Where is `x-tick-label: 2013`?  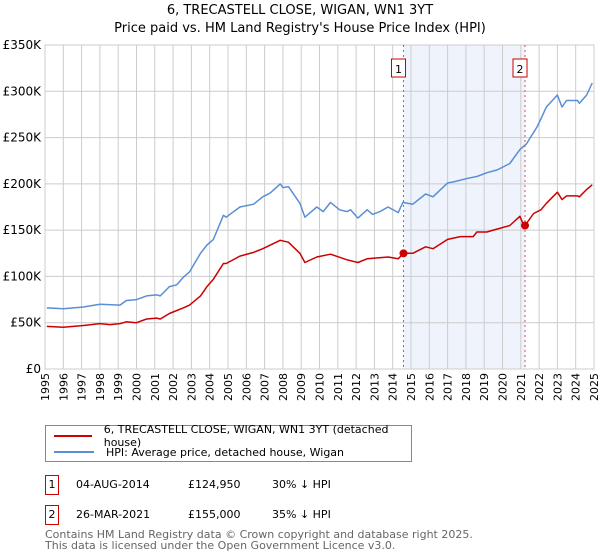 x-tick-label: 2013 is located at coordinates (374, 387).